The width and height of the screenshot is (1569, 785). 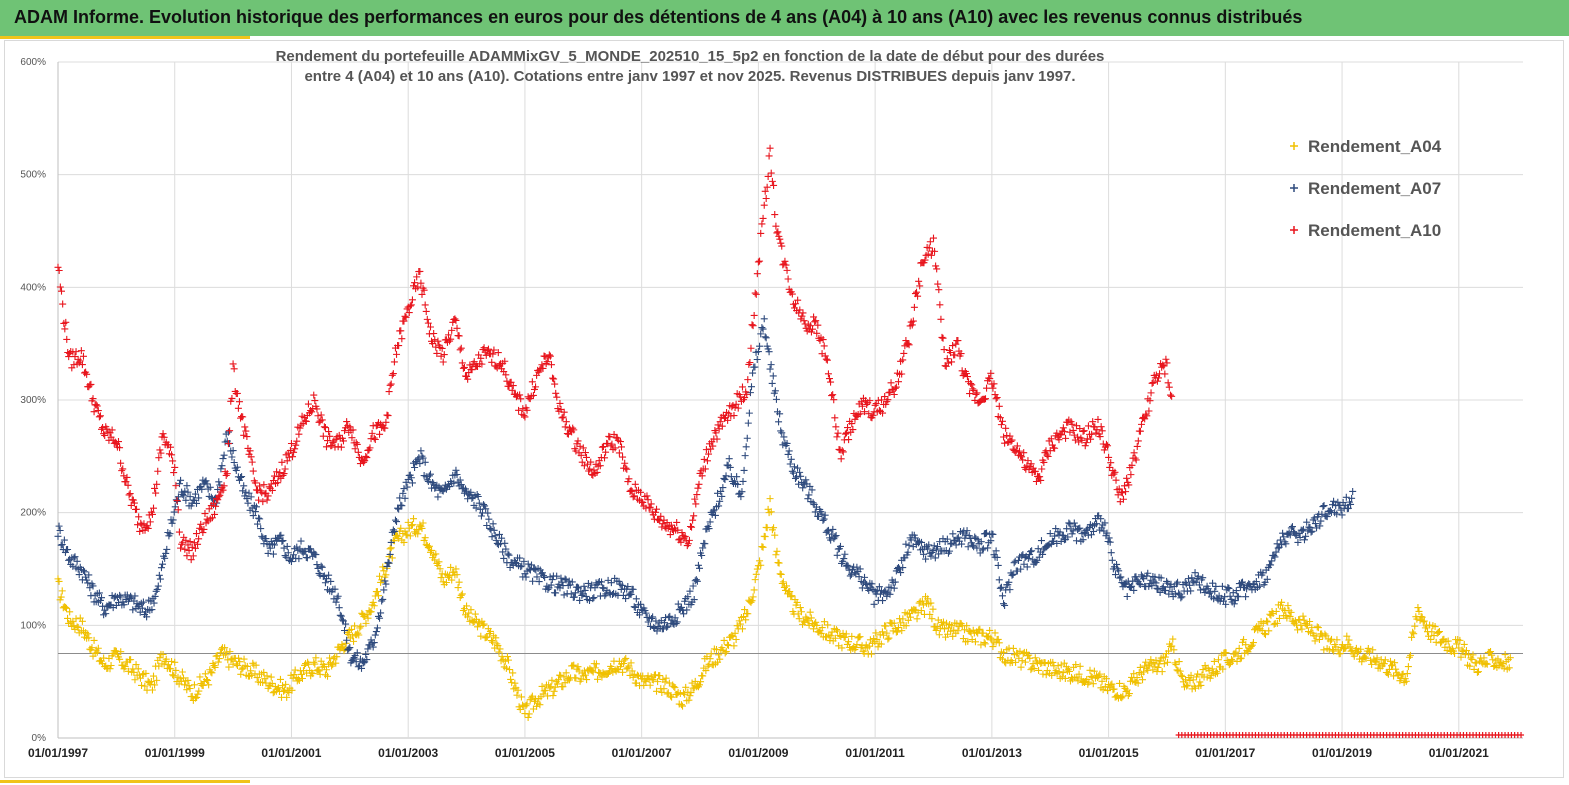 What do you see at coordinates (1375, 146) in the screenshot?
I see `legend-label: Rendement_A04` at bounding box center [1375, 146].